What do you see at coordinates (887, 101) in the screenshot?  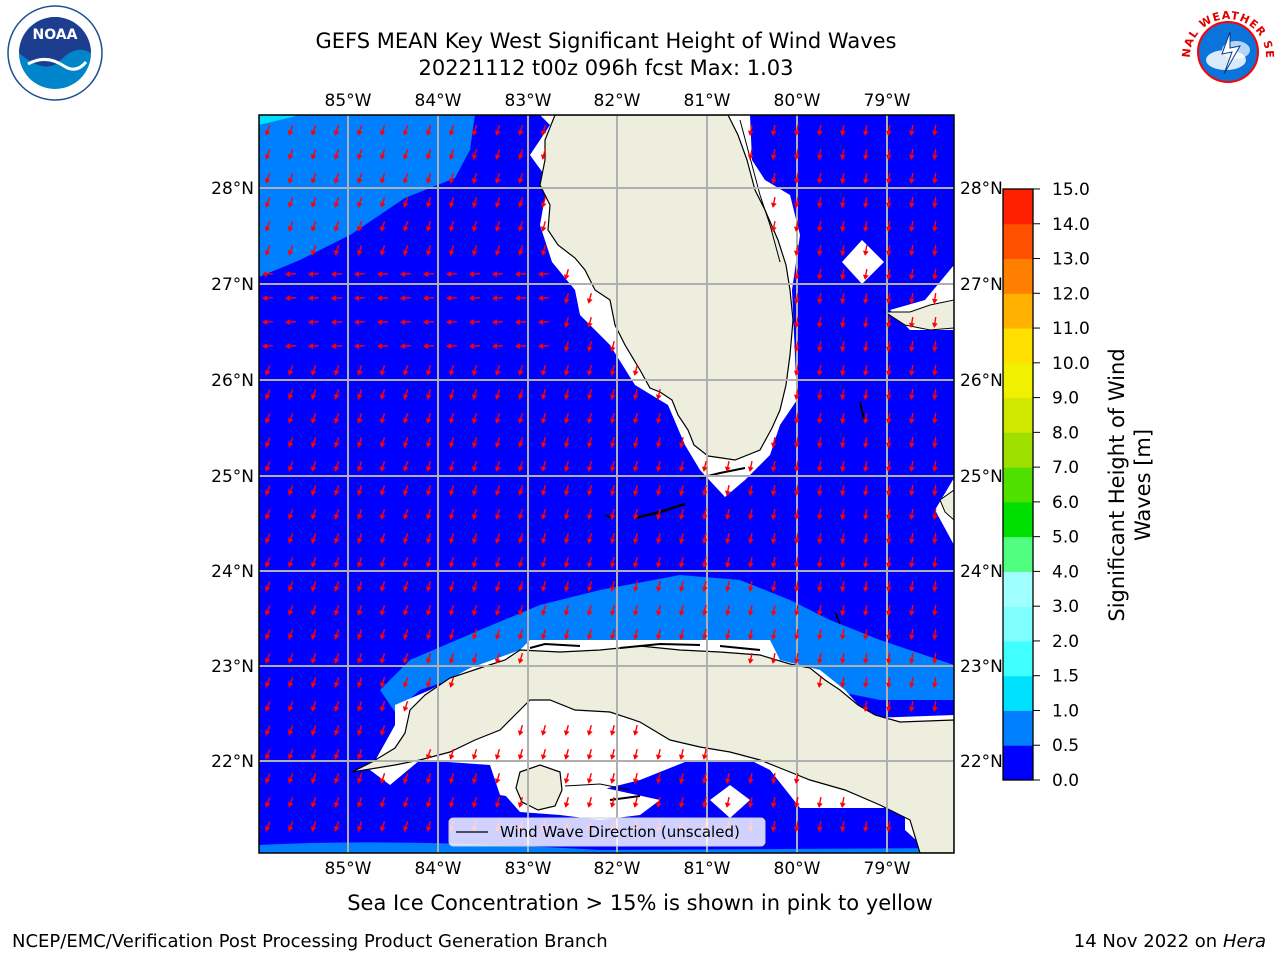 I see `lon-tick-top: 79°W` at bounding box center [887, 101].